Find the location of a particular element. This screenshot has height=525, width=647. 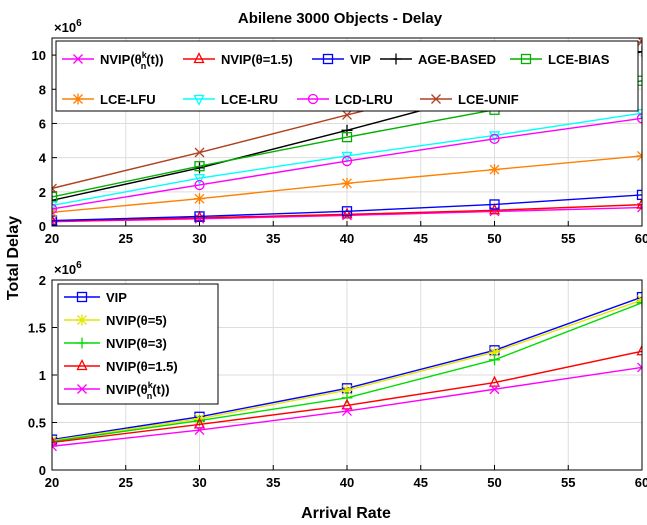

legend-box is located at coordinates (138, 344).